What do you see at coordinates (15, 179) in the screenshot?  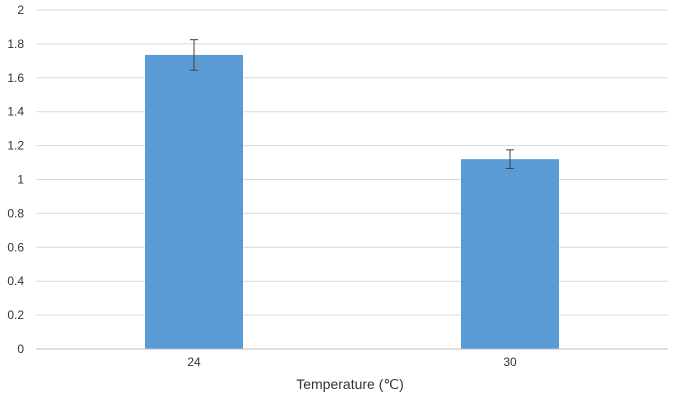 I see `y-axis-ticks: 0 0.2 0.4 0.6 0.8 1 1.2 1.4 1.6 1.8 2` at bounding box center [15, 179].